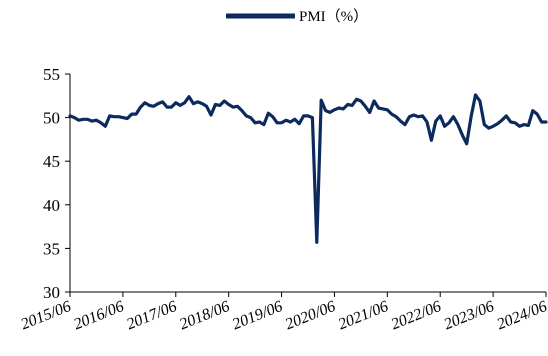 The width and height of the screenshot is (548, 356). Describe the element at coordinates (51, 292) in the screenshot. I see `y-tick-label: 30` at that location.